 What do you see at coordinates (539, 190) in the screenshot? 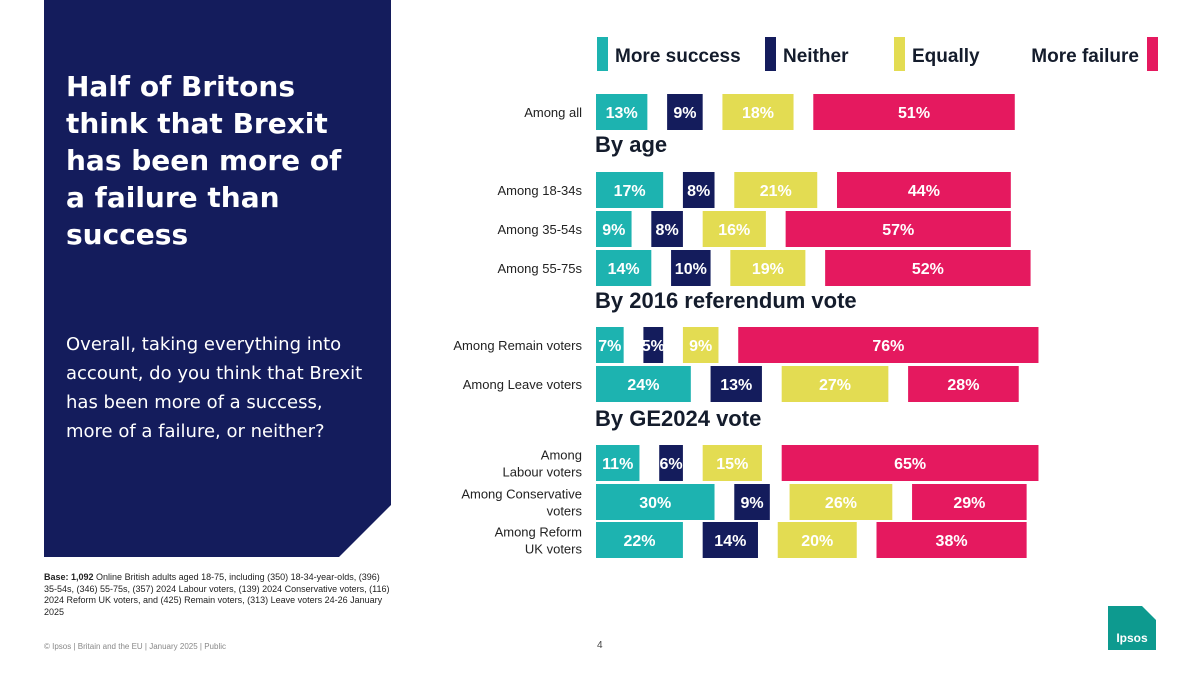
I see `category-label: Among 18-34s` at bounding box center [539, 190].